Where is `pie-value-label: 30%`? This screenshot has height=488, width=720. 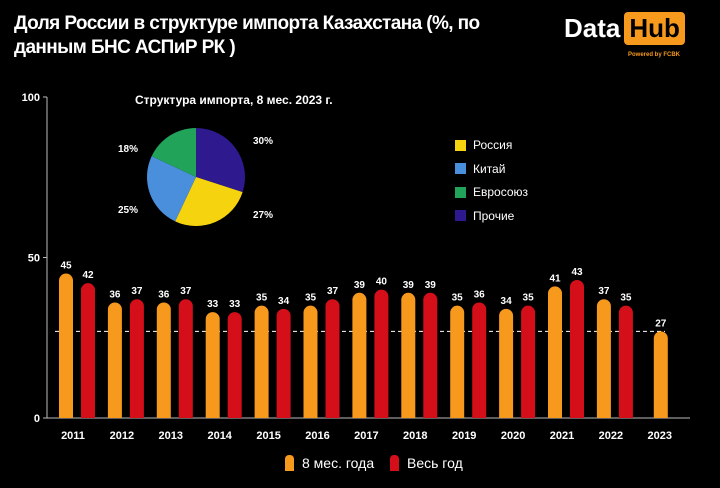 pie-value-label: 30% is located at coordinates (263, 141).